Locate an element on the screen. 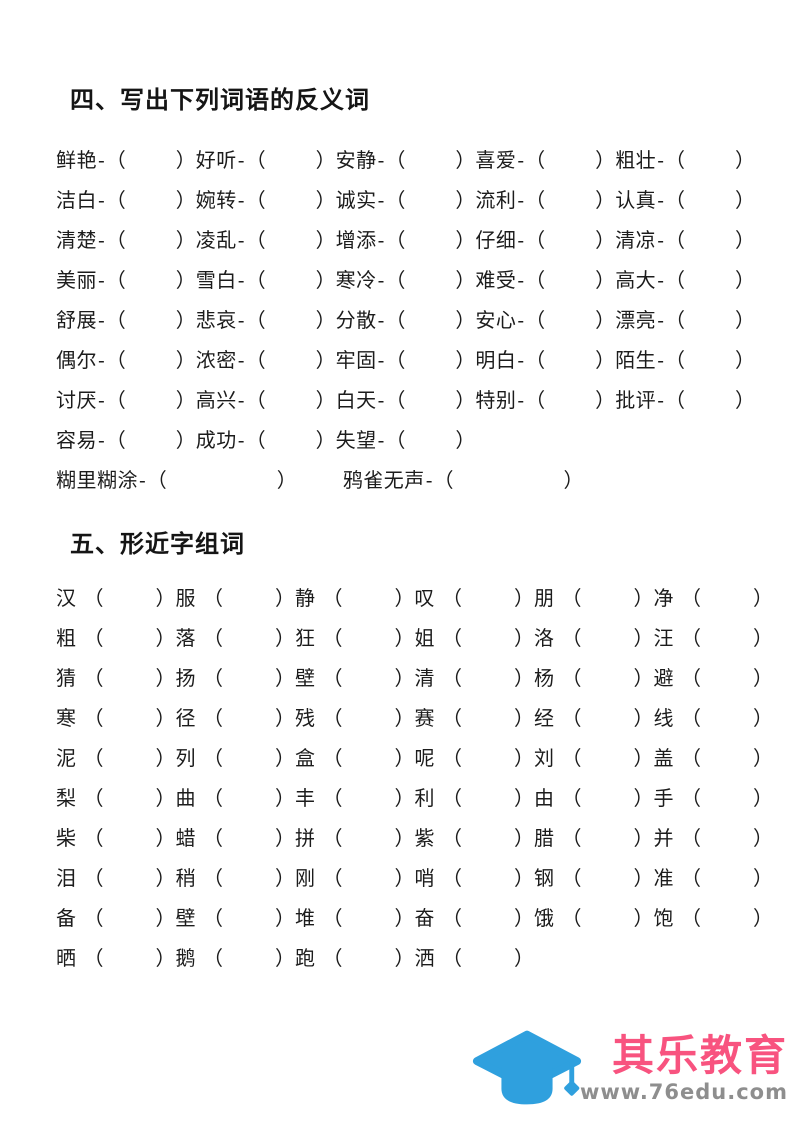  worksheet-row: 泪（）稍（）刚（）哨（）钢（）准（） is located at coordinates (414, 878).